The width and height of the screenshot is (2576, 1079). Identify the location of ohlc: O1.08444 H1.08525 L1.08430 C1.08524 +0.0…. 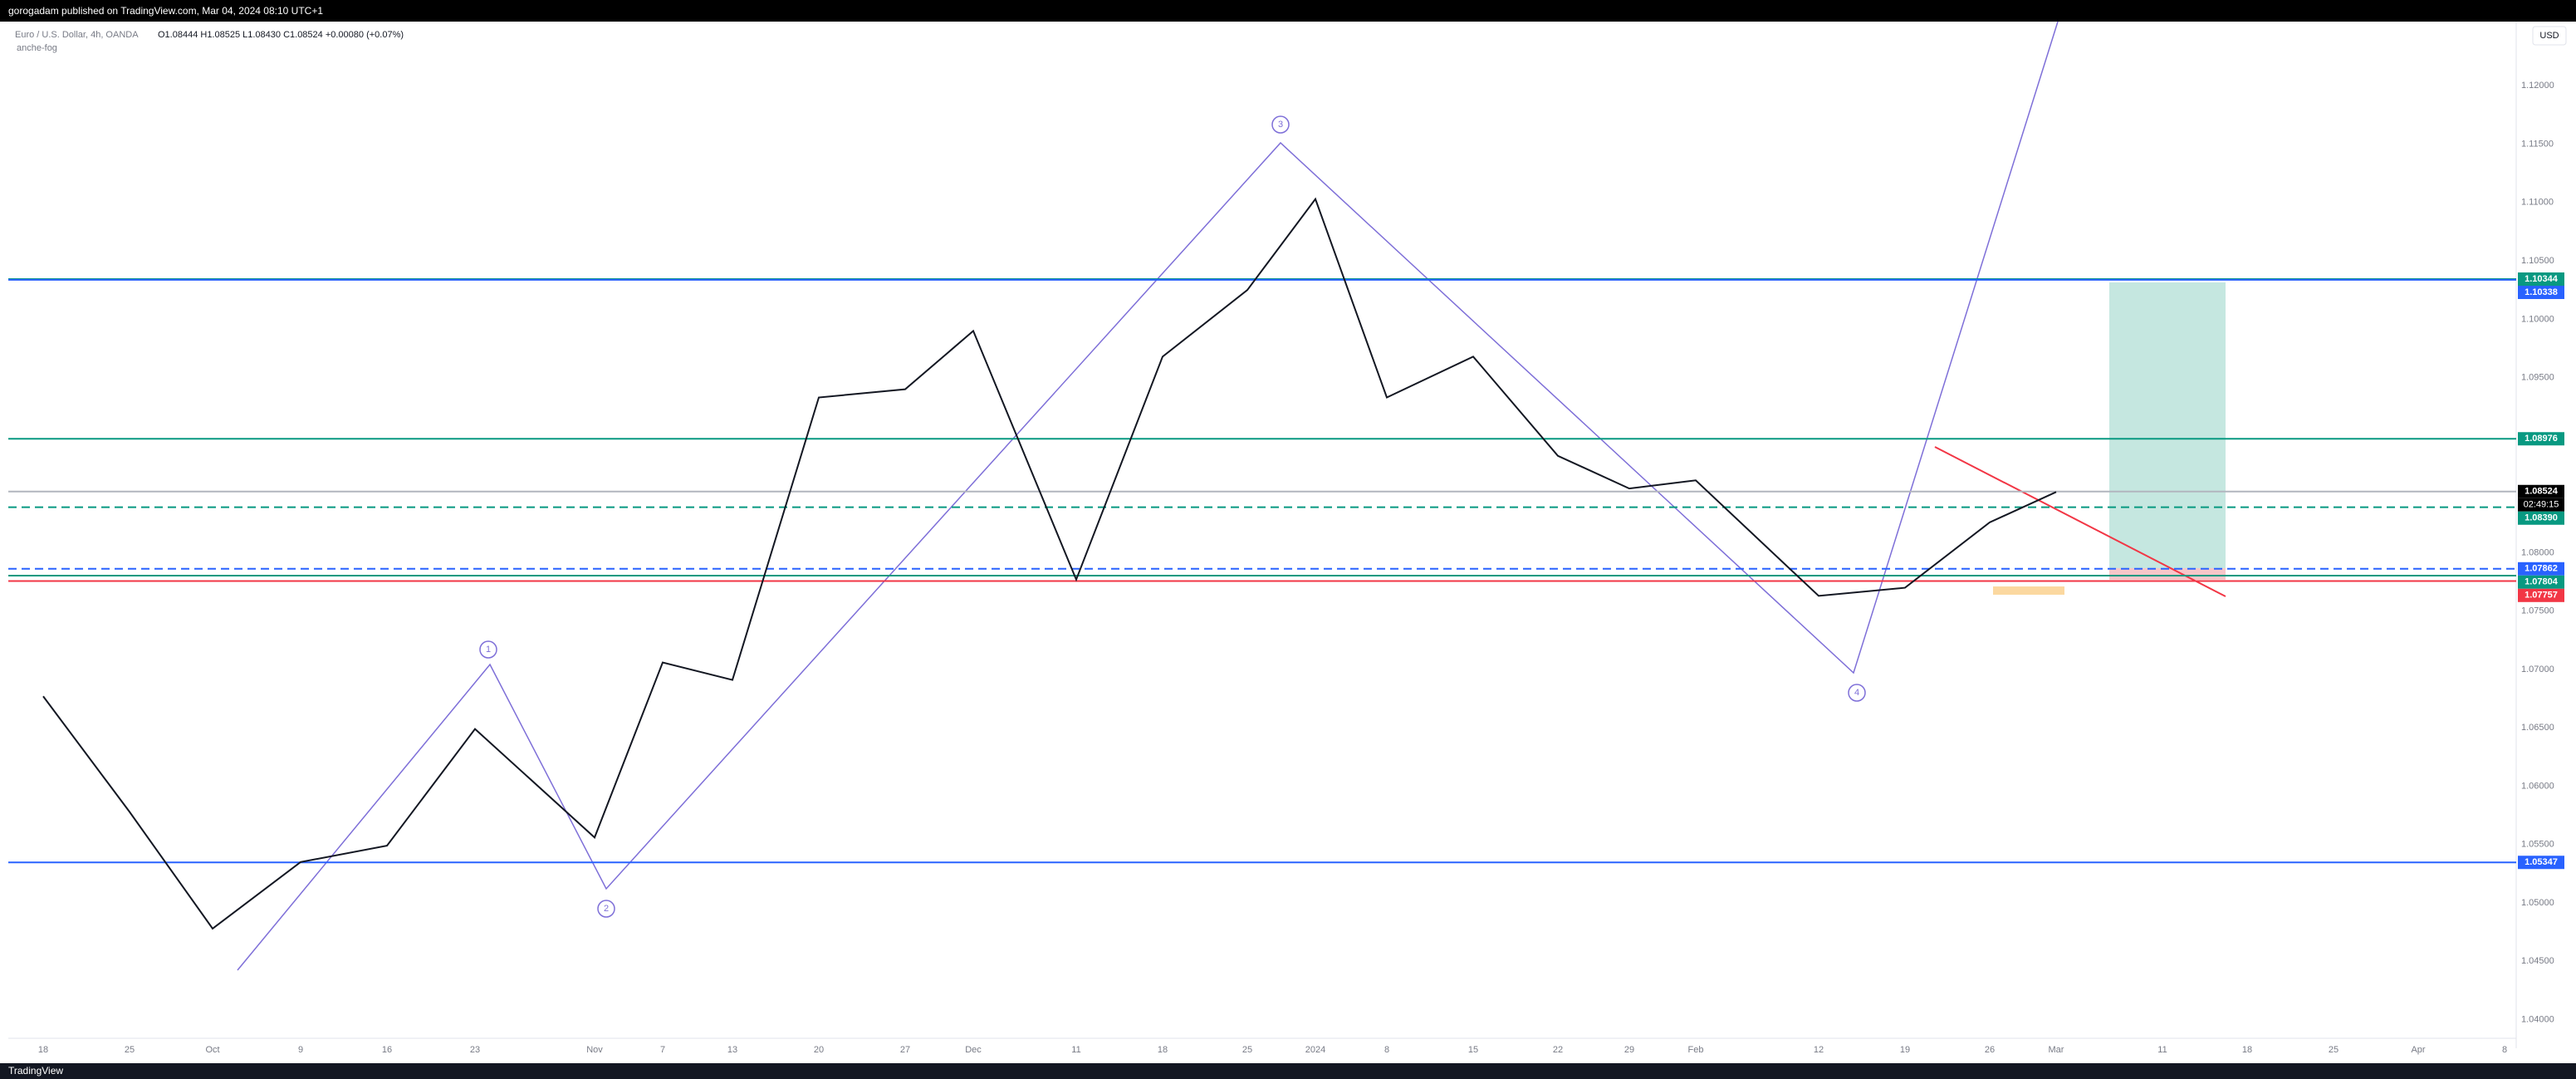
(281, 35).